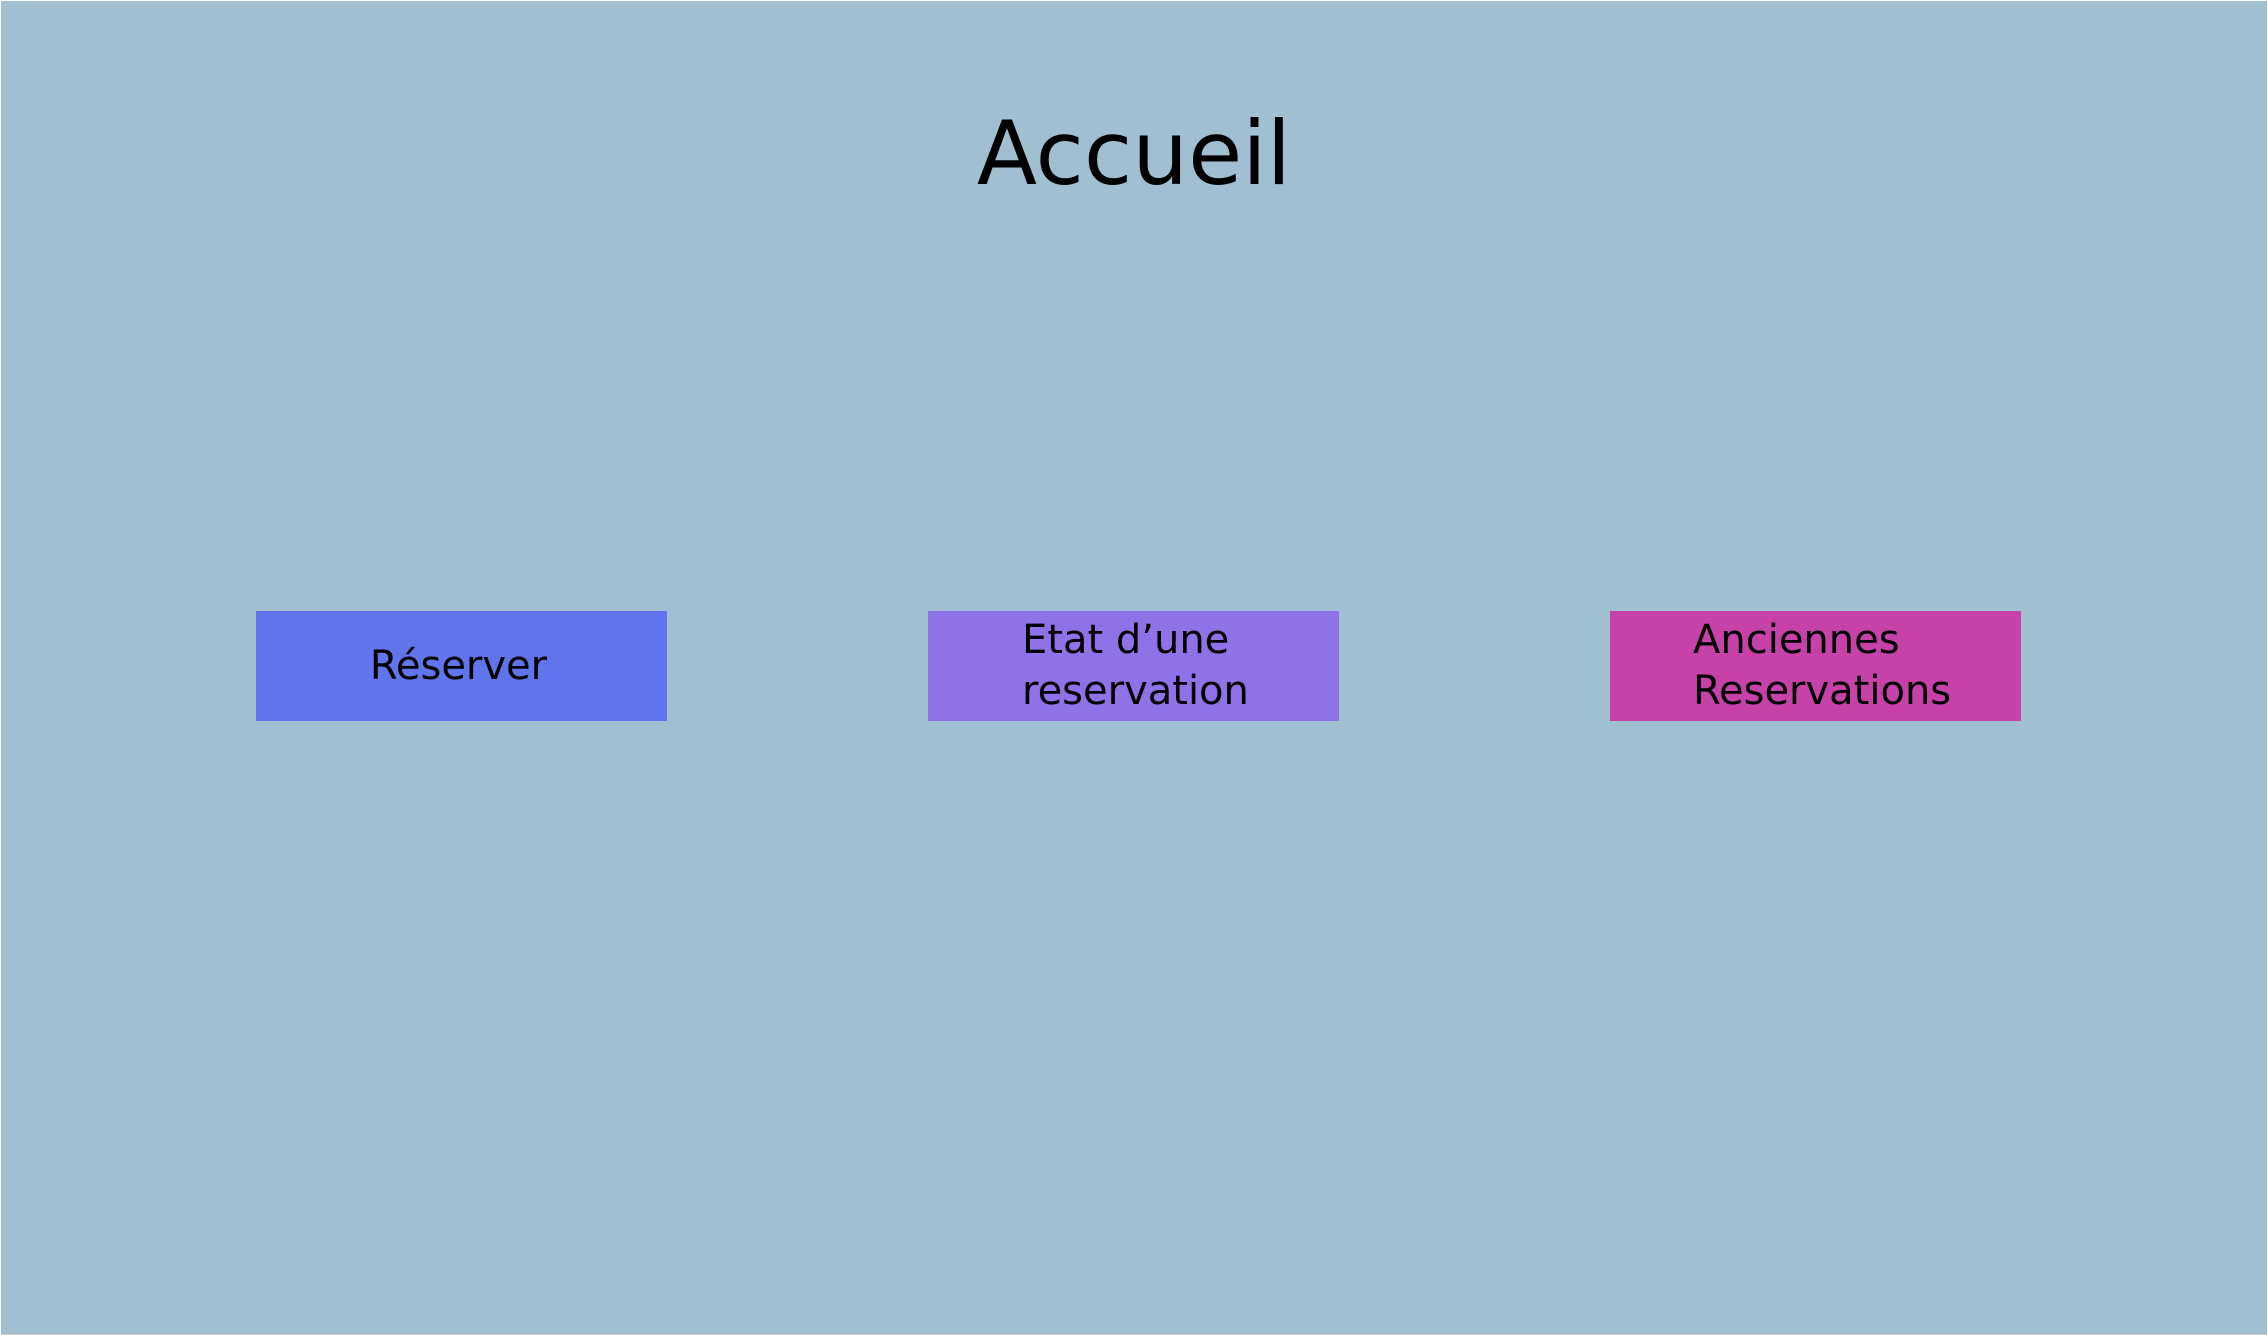  Describe the element at coordinates (1134, 153) in the screenshot. I see `page-title: Accueil` at that location.